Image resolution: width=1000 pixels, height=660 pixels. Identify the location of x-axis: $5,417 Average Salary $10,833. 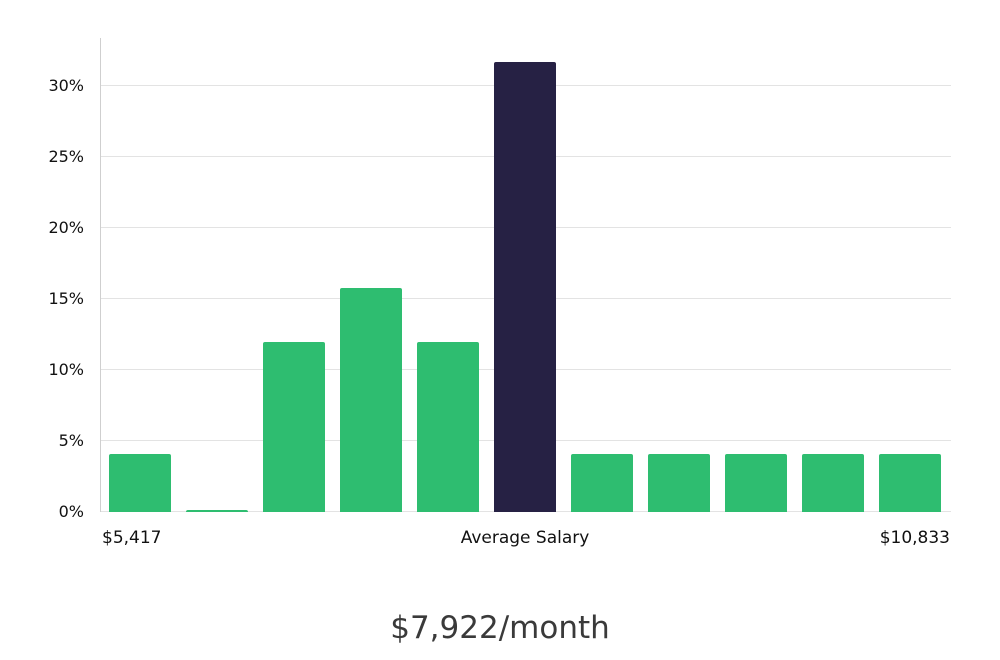
(525, 540).